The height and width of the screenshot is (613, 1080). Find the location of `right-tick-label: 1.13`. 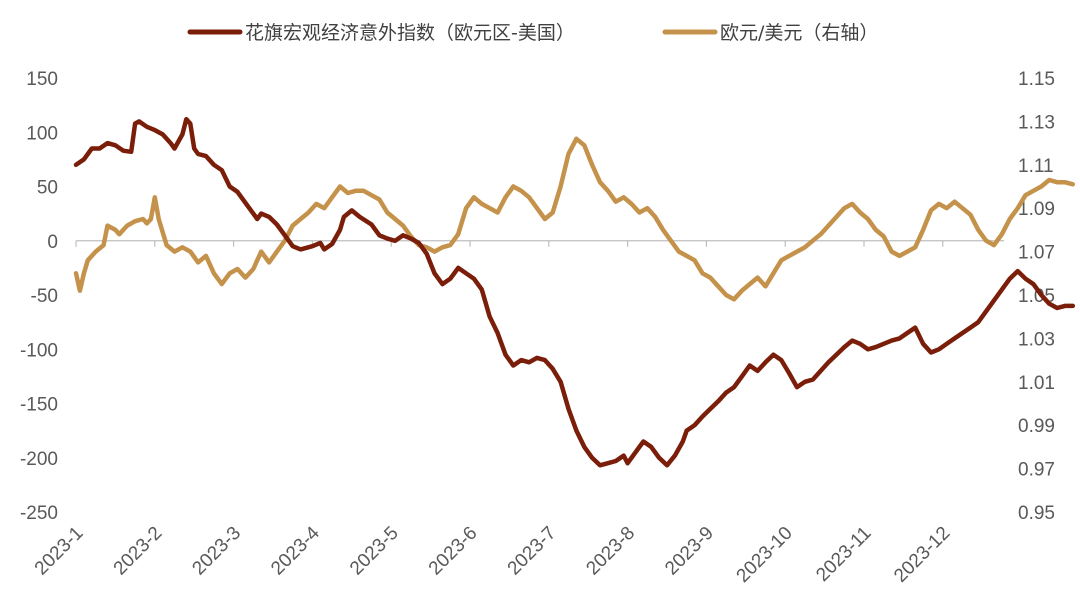

right-tick-label: 1.13 is located at coordinates (1036, 122).